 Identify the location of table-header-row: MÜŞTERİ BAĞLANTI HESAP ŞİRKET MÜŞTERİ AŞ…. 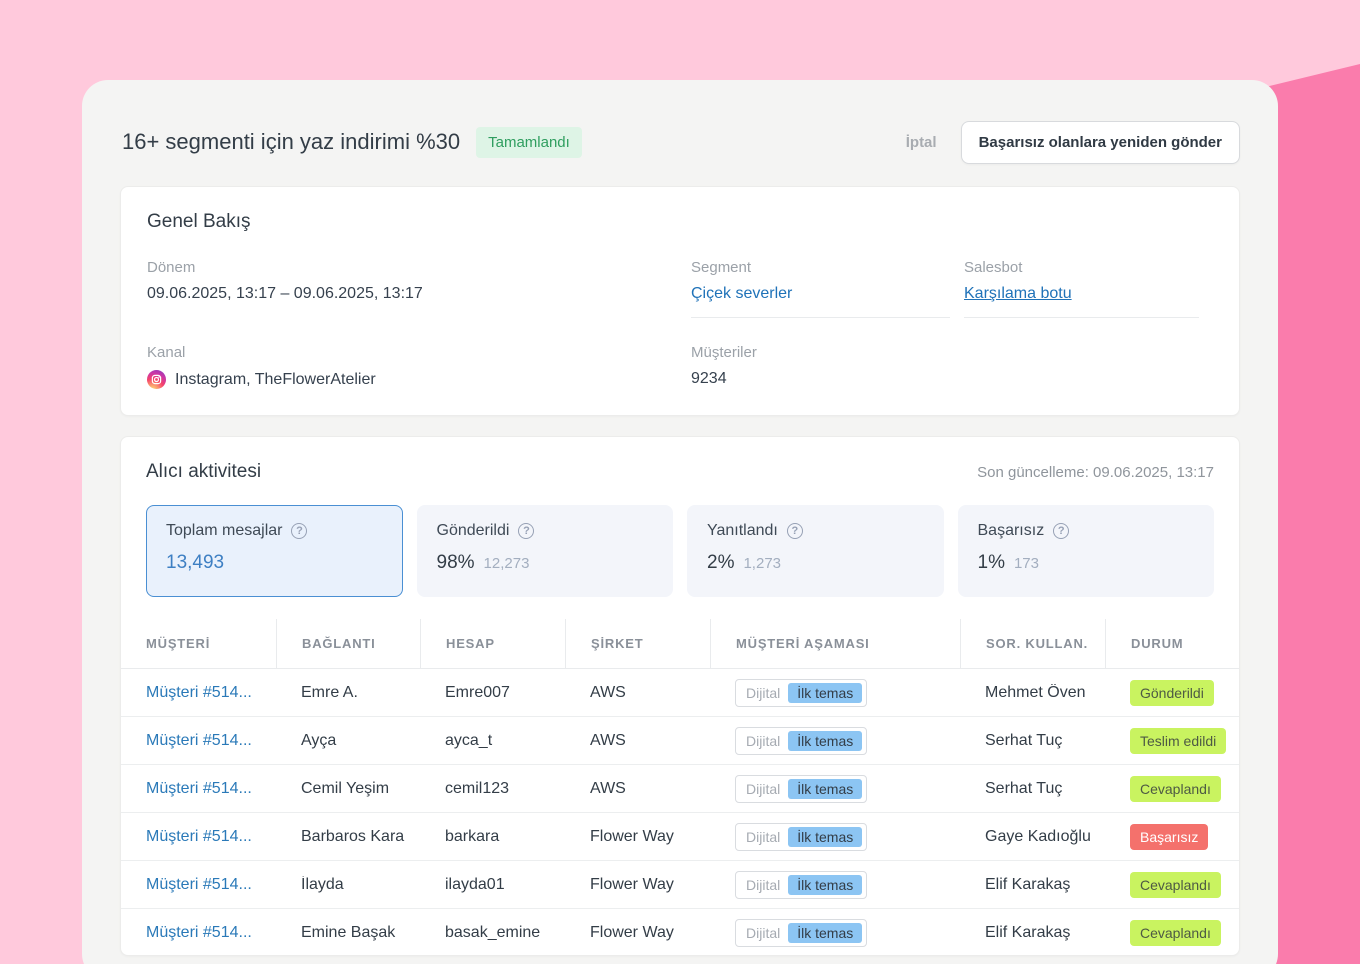
(680, 644).